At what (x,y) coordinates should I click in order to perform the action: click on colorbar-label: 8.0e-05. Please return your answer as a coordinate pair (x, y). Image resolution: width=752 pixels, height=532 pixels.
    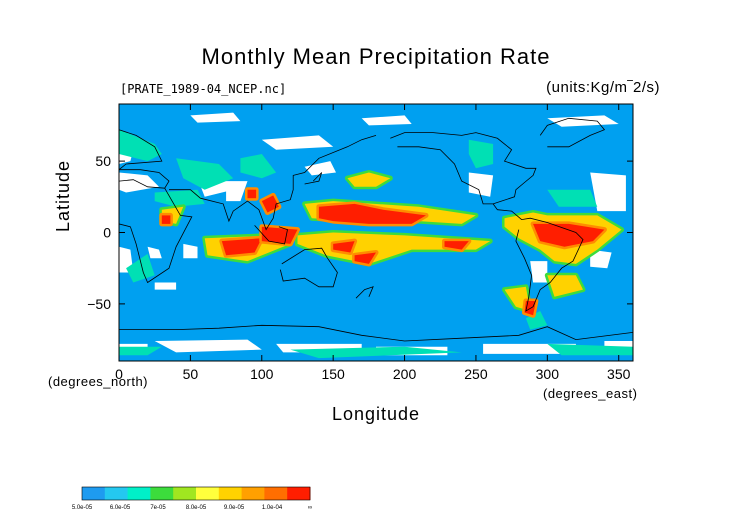
    Looking at the image, I should click on (196, 508).